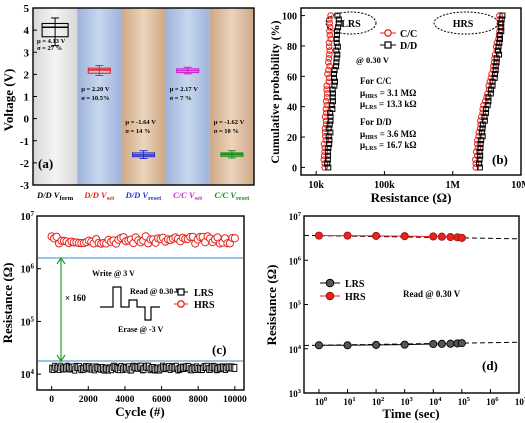  Describe the element at coordinates (464, 401) in the screenshot. I see `tick-label: 10⁵` at that location.